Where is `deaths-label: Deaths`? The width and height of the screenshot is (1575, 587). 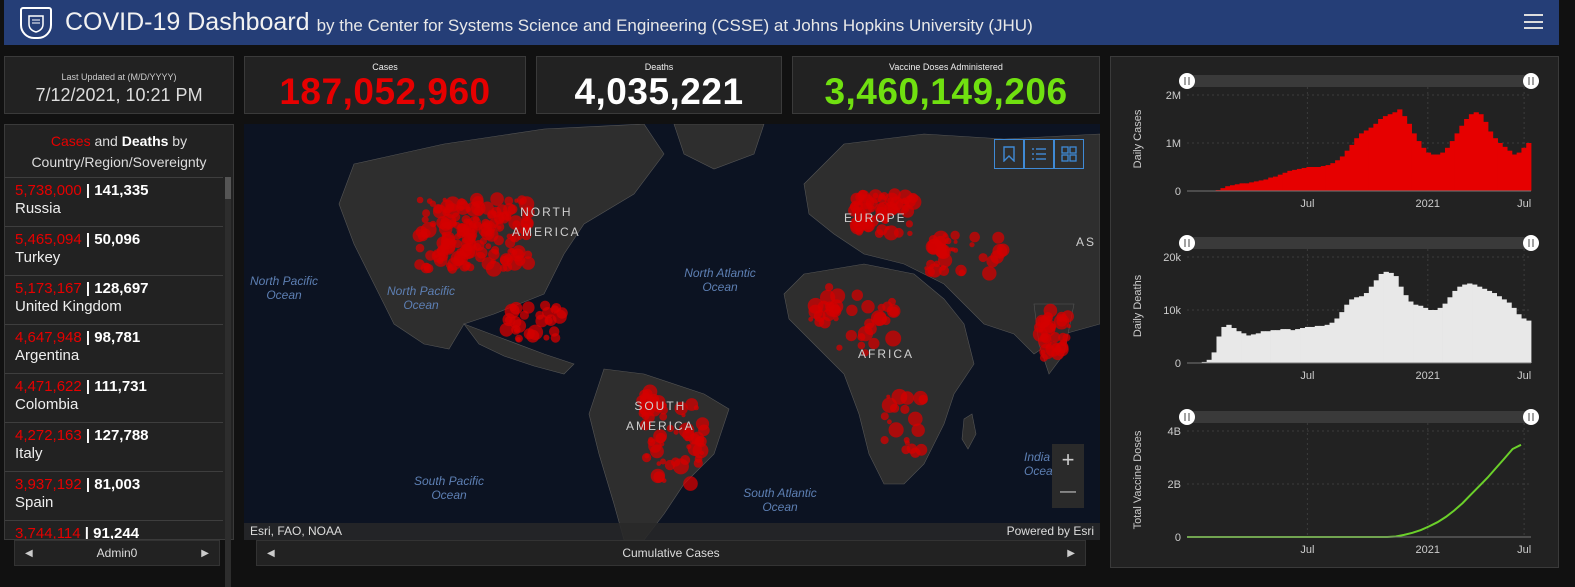 deaths-label: Deaths is located at coordinates (659, 67).